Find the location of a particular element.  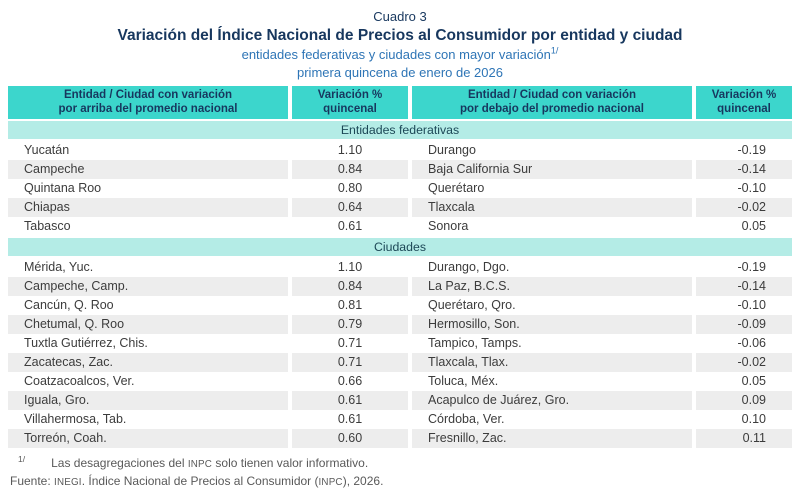

city-above-value: 0.79 is located at coordinates (350, 324).